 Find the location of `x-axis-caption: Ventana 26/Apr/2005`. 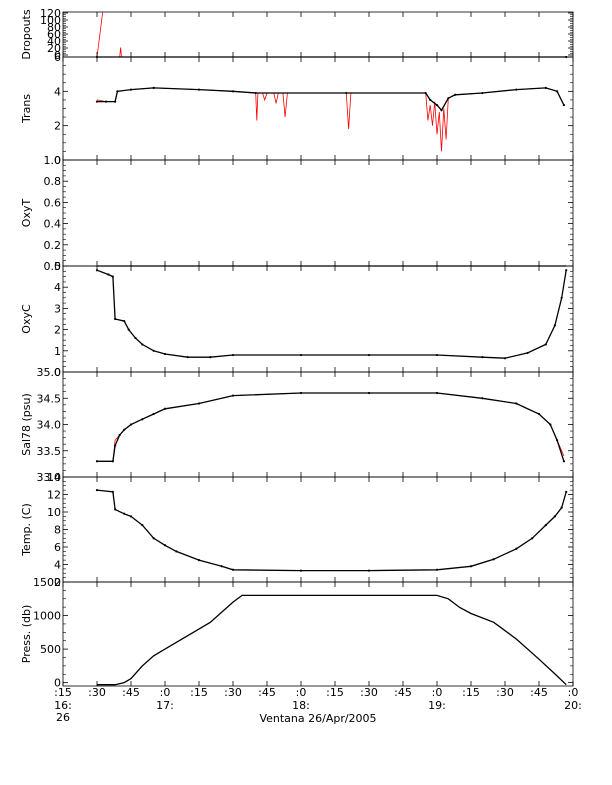

x-axis-caption: Ventana 26/Apr/2005 is located at coordinates (317, 718).